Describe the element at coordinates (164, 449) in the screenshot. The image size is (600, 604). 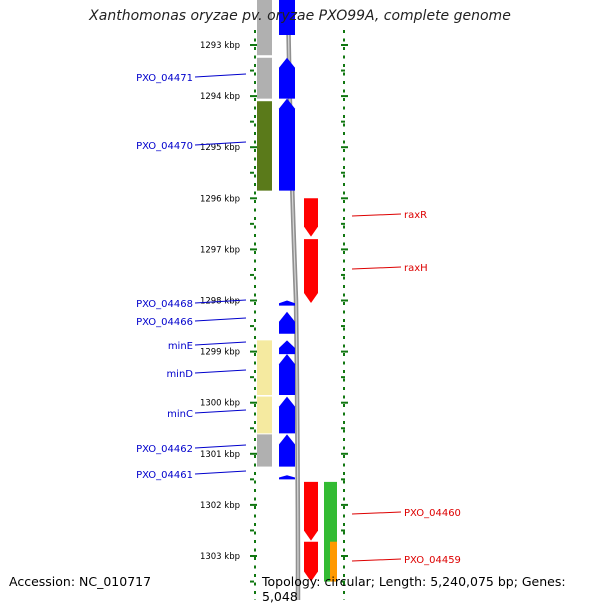
I see `gene-label: PXO_04462` at that location.